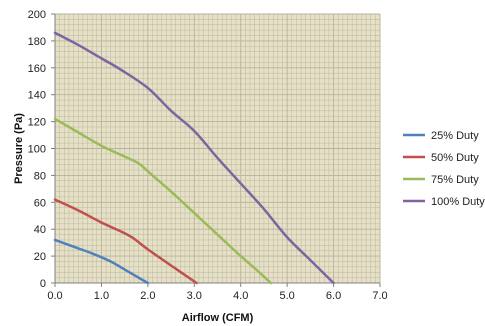 The height and width of the screenshot is (326, 485). Describe the element at coordinates (379, 296) in the screenshot. I see `x-tick-label: 7.0` at that location.